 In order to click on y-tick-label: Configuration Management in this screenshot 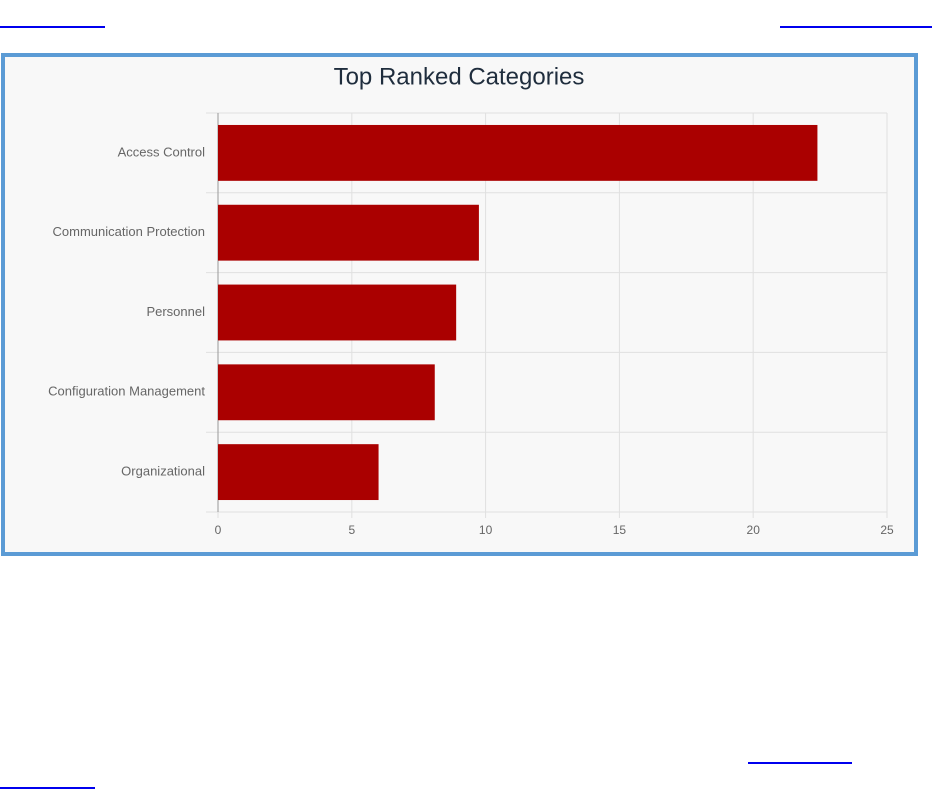, I will do `click(126, 391)`.